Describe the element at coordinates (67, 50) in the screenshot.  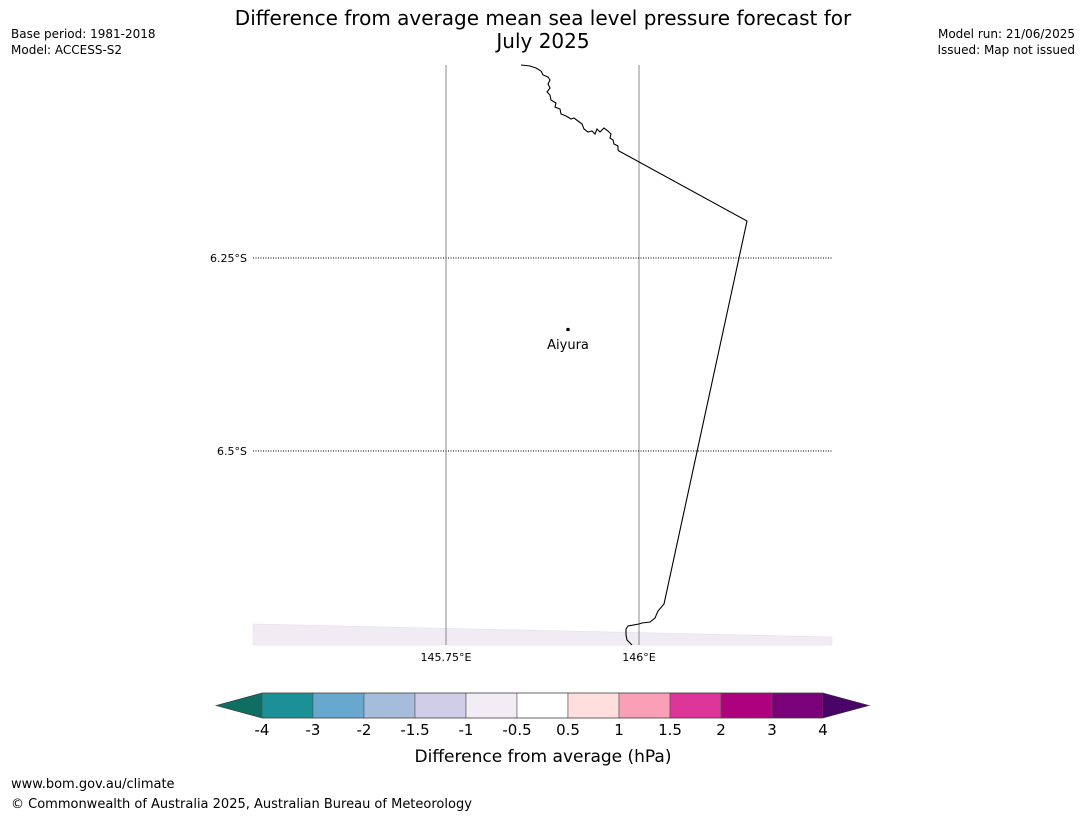
I see `model-text: Model: ACCESS-S2` at that location.